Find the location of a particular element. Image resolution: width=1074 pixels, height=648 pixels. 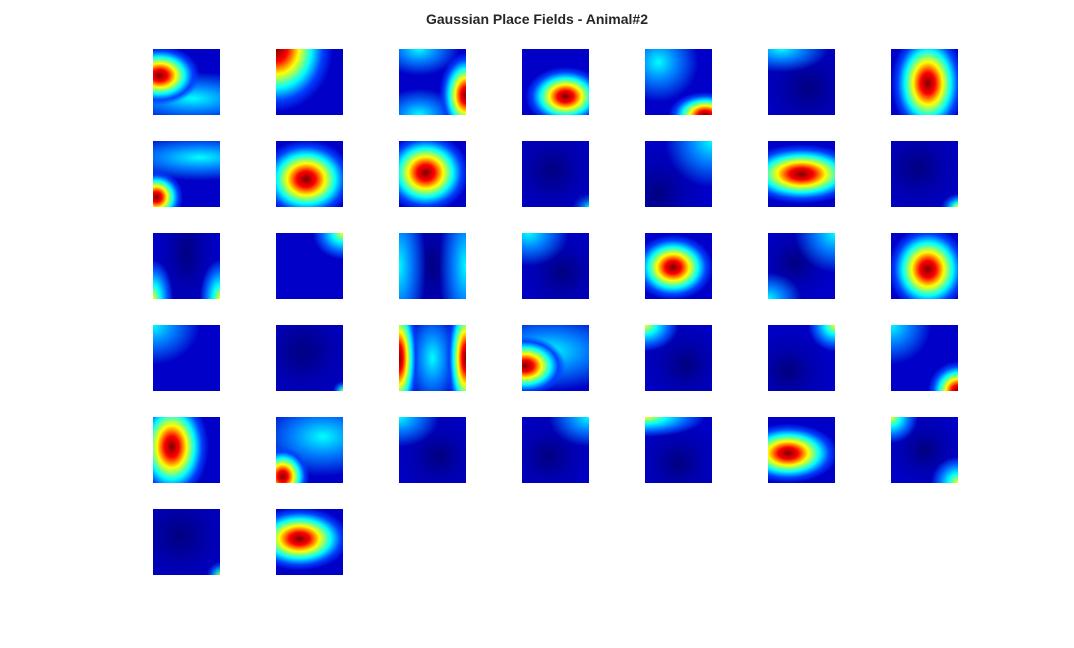

chart-title: Gaussian Place Fields - Animal#2 is located at coordinates (537, 19).